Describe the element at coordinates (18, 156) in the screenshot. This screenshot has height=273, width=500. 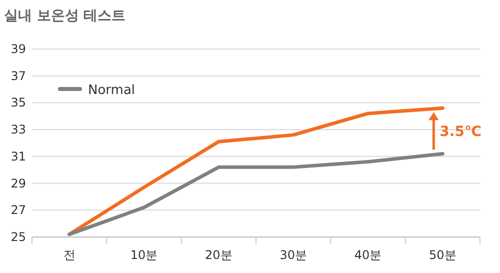
I see `y-tick-label: 31` at that location.